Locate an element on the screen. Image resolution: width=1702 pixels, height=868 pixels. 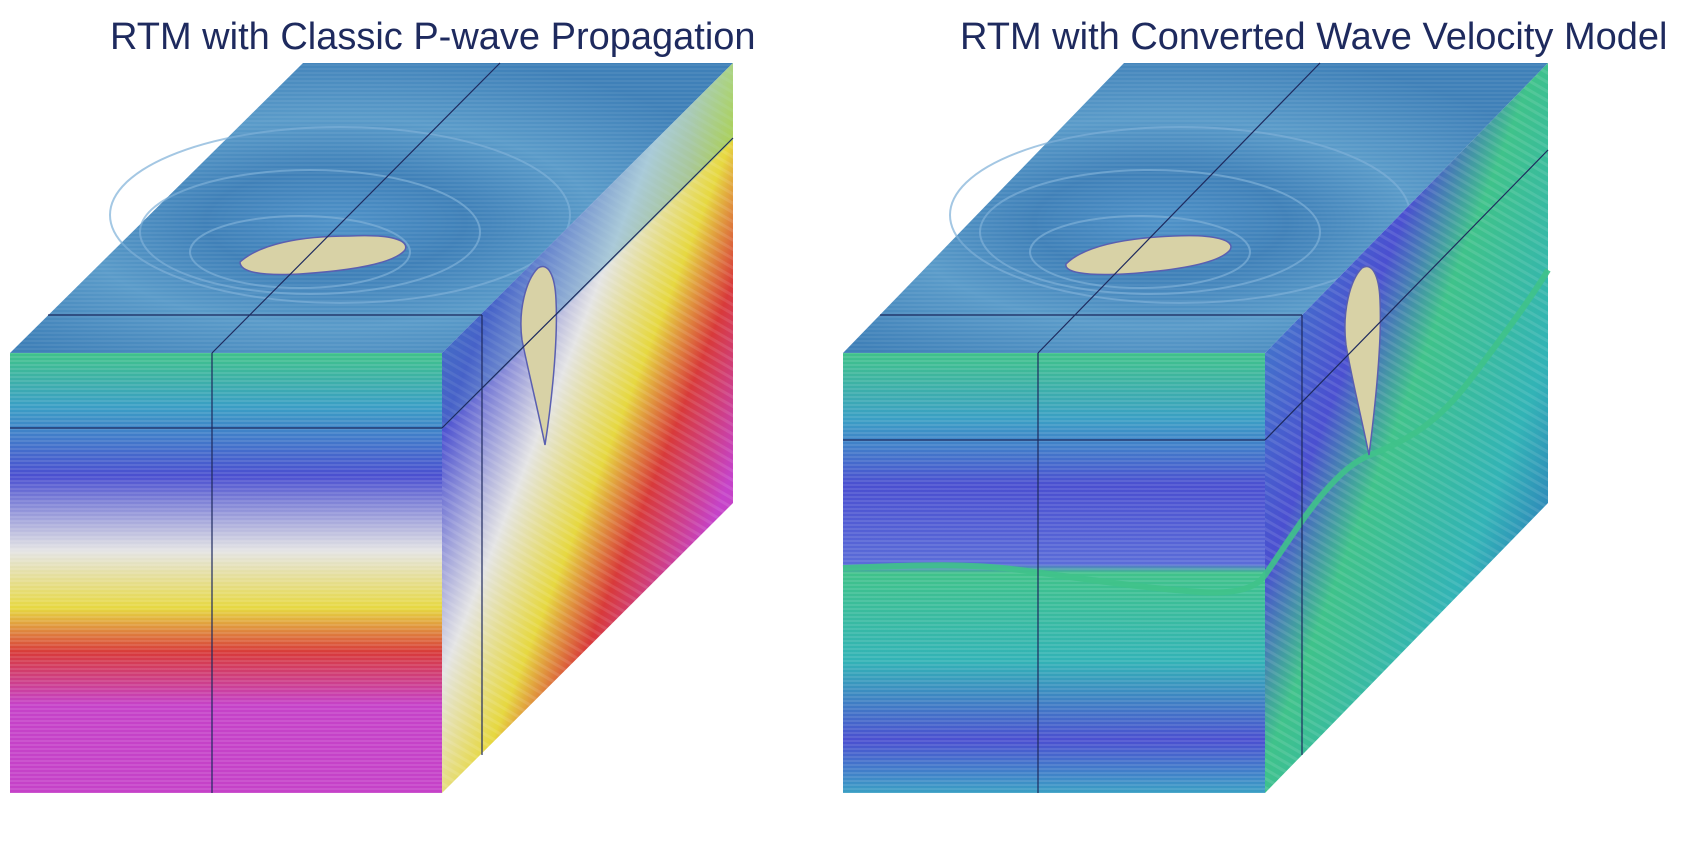
right-panel-title: RTM with Converted Wave Velocity Model is located at coordinates (1314, 37).